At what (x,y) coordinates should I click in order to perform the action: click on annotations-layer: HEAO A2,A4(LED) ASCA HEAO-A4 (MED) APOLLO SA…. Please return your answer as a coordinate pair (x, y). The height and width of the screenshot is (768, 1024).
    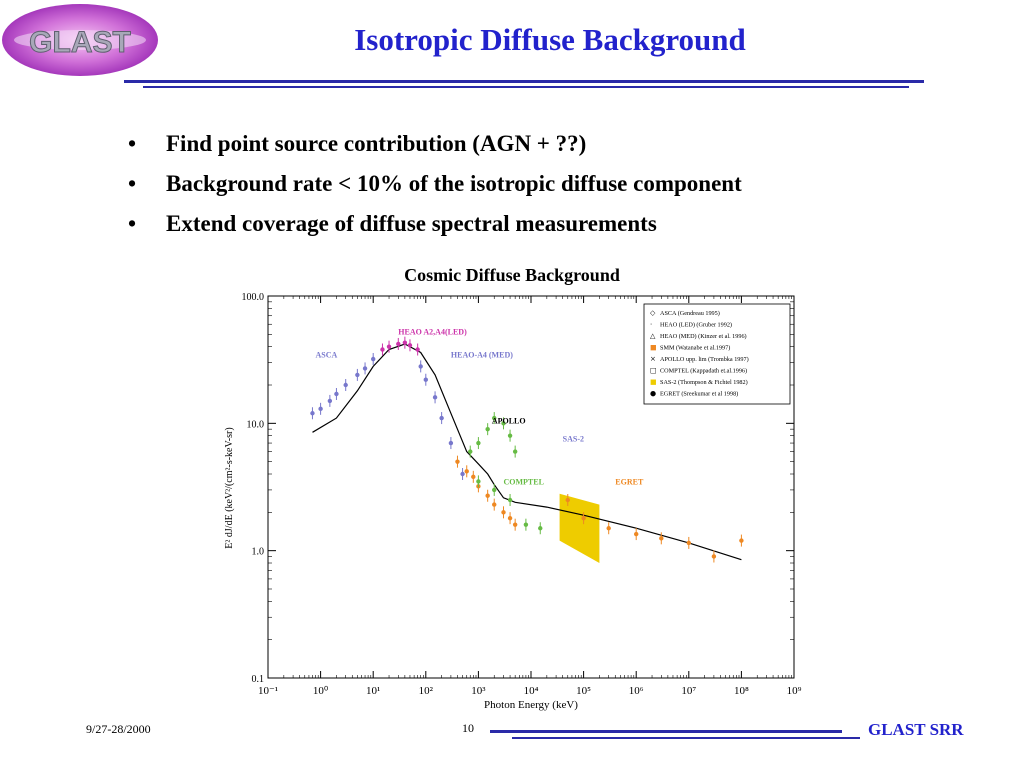
    Looking at the image, I should click on (480, 406).